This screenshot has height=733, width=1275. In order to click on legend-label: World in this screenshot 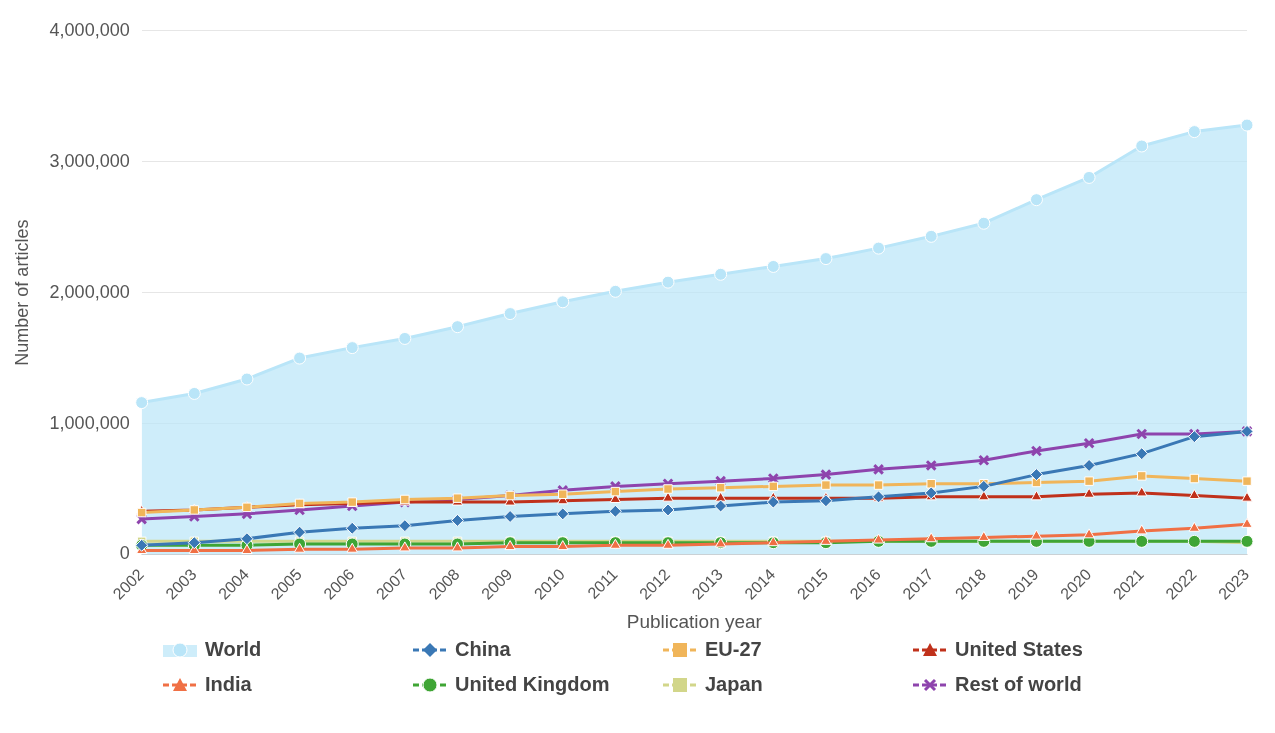, I will do `click(233, 649)`.